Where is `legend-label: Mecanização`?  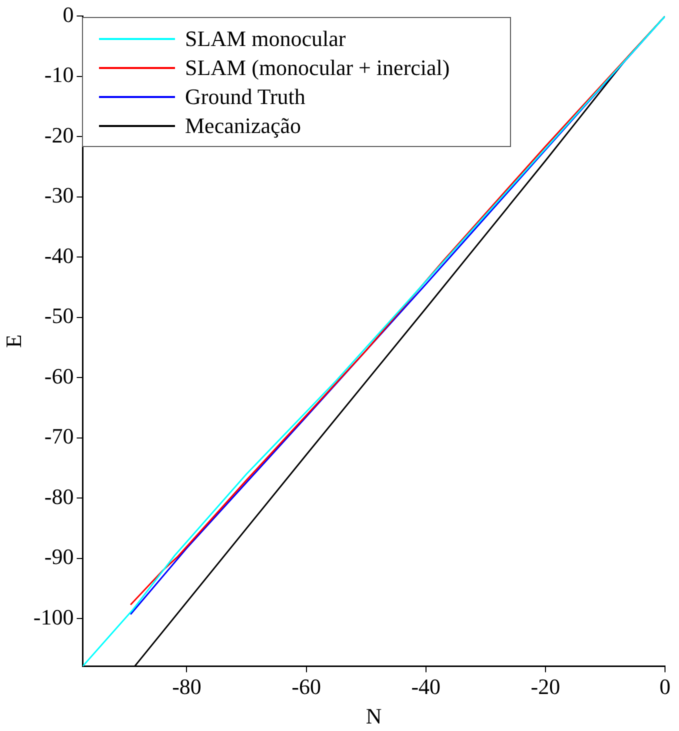
legend-label: Mecanização is located at coordinates (243, 126).